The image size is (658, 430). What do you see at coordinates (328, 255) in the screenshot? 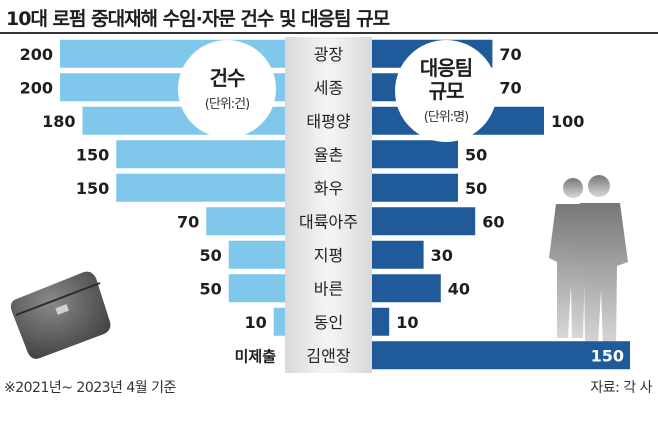
I see `category-label: 지평` at bounding box center [328, 255].